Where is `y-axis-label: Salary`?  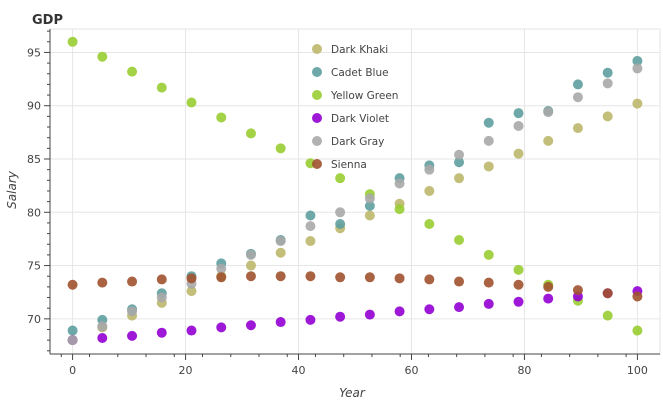 y-axis-label: Salary is located at coordinates (12, 189).